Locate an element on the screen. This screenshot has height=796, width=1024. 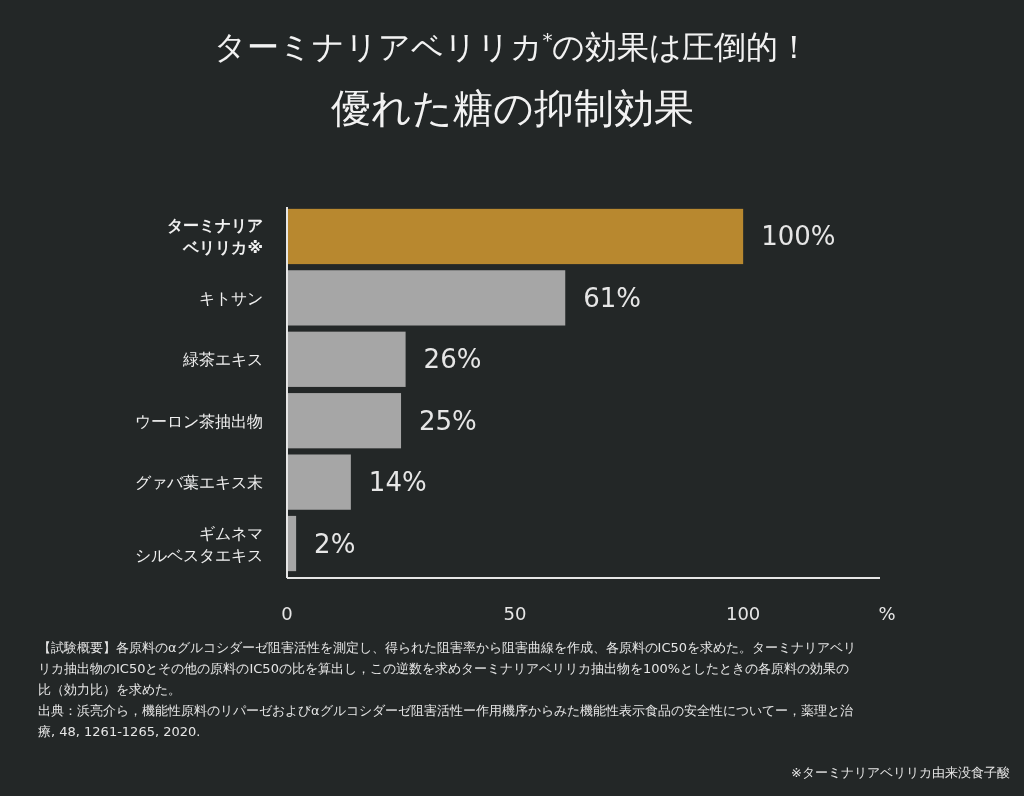
text: 療, 48, 1261-1265, 2020. is located at coordinates (119, 731).